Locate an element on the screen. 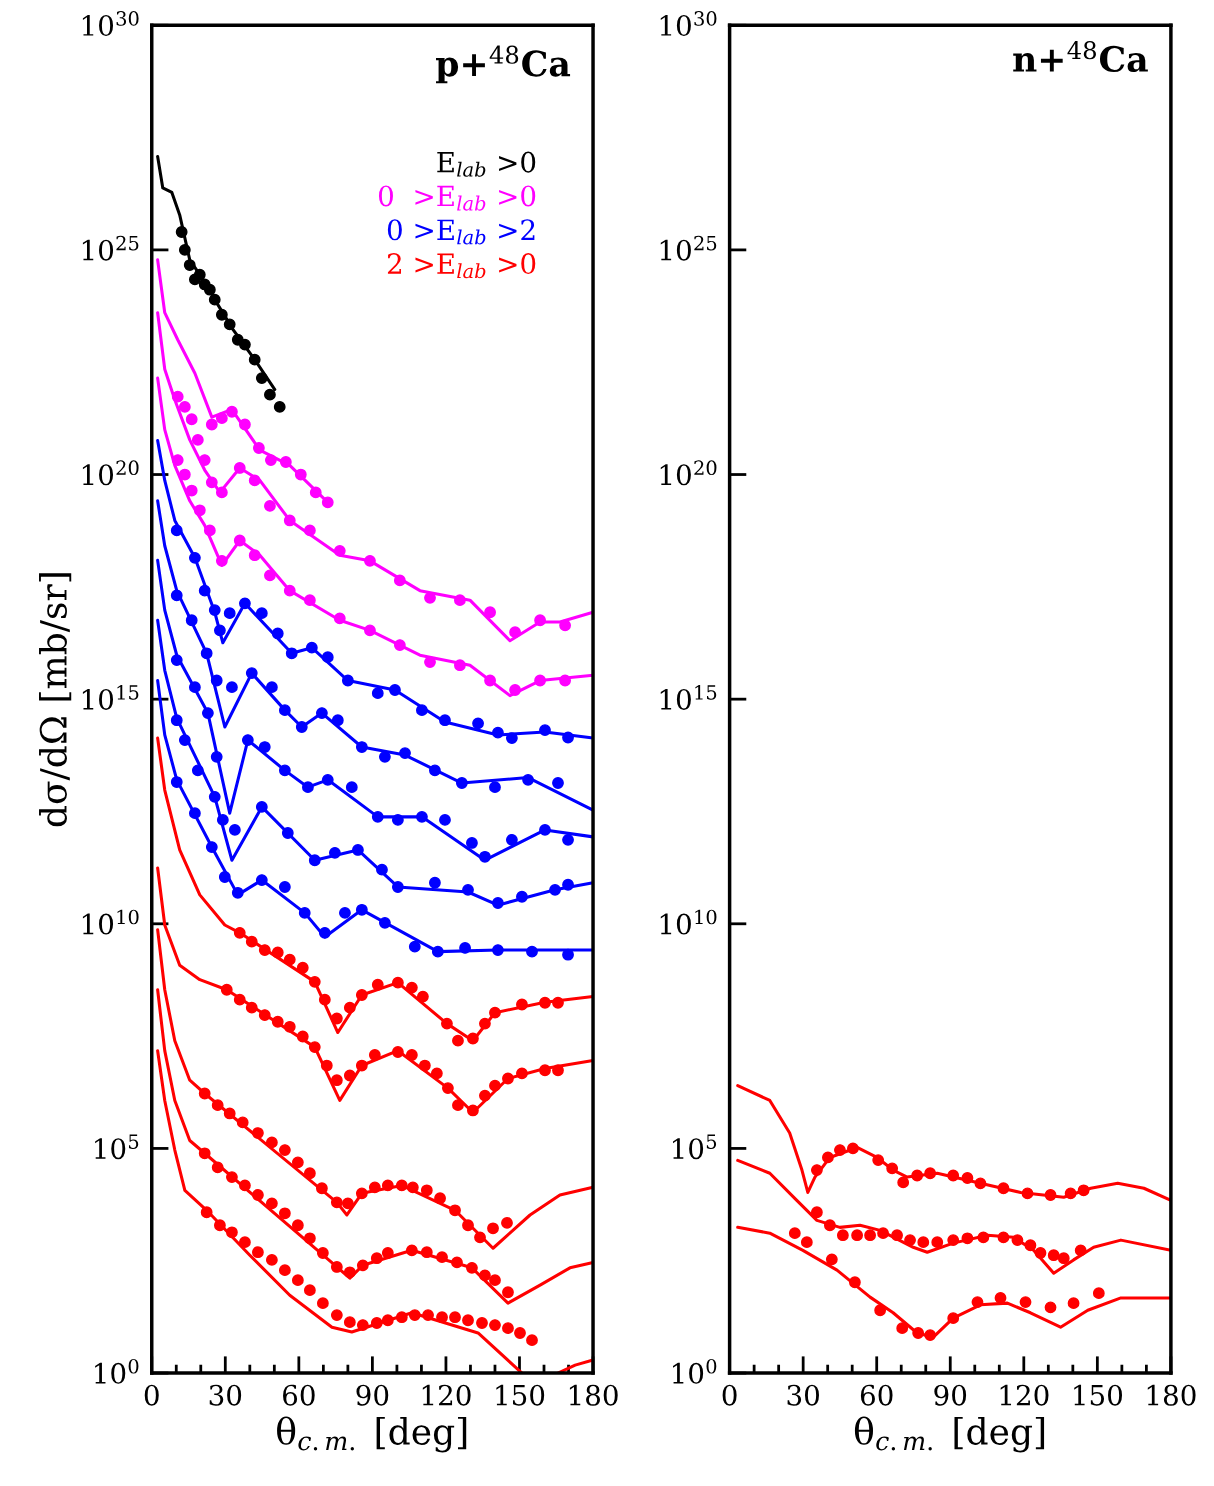 This screenshot has height=1486, width=1214. y-axis-title: dσ/dΩ [mb/sr] is located at coordinates (55, 700).